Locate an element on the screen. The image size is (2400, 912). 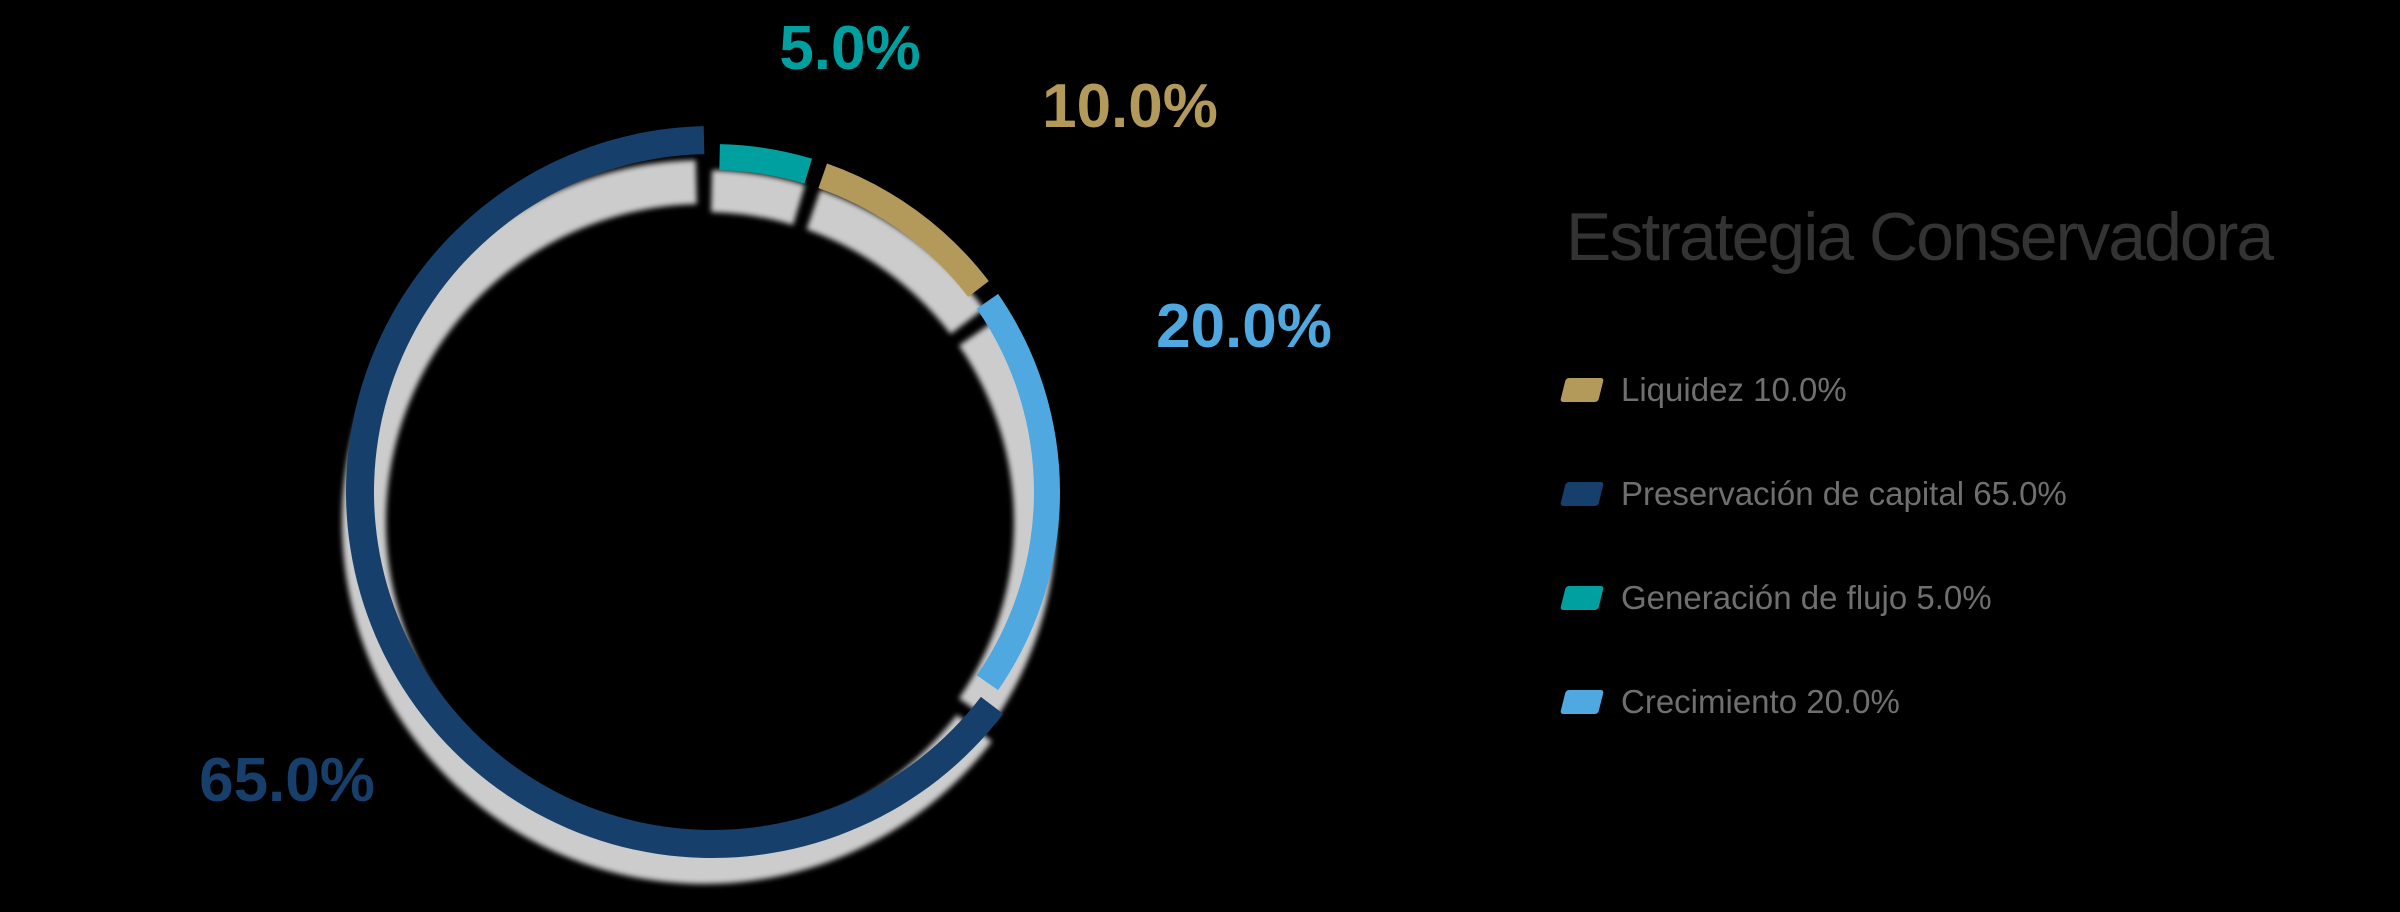
legend-item-preservacion-de-capital: Preservación de capital 65.0% is located at coordinates (1813, 494).